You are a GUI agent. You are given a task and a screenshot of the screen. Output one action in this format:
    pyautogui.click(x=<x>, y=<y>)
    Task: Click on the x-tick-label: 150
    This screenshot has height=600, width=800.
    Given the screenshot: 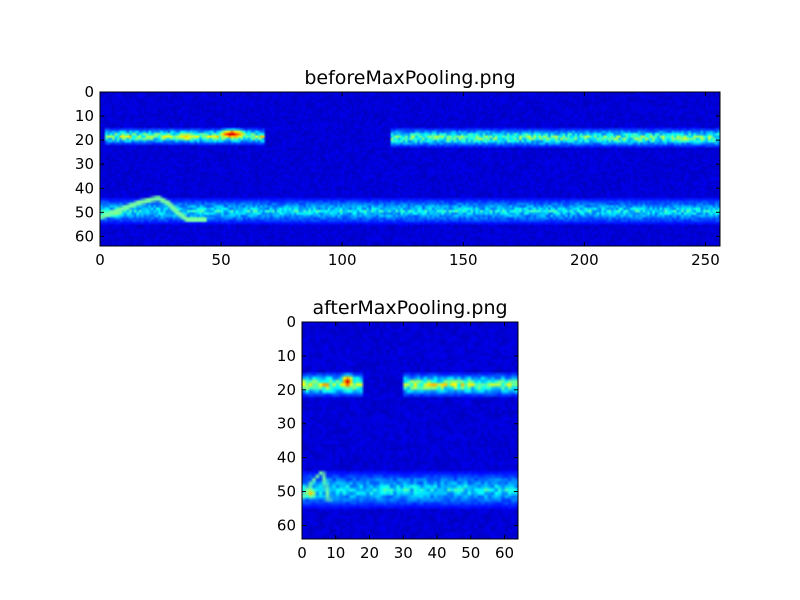 What is the action you would take?
    pyautogui.click(x=463, y=260)
    